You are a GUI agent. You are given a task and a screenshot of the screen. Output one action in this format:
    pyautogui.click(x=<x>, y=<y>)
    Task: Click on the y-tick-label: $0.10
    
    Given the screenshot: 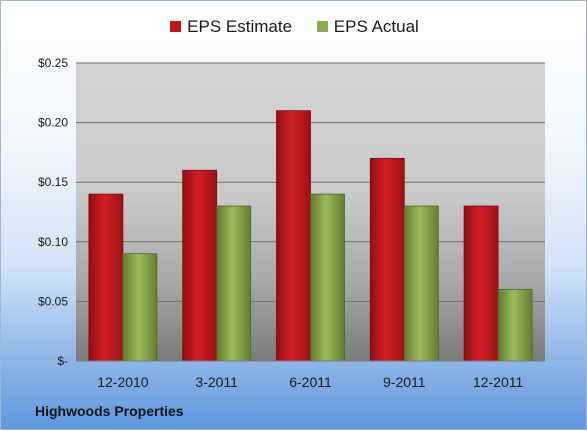 What is the action you would take?
    pyautogui.click(x=53, y=242)
    